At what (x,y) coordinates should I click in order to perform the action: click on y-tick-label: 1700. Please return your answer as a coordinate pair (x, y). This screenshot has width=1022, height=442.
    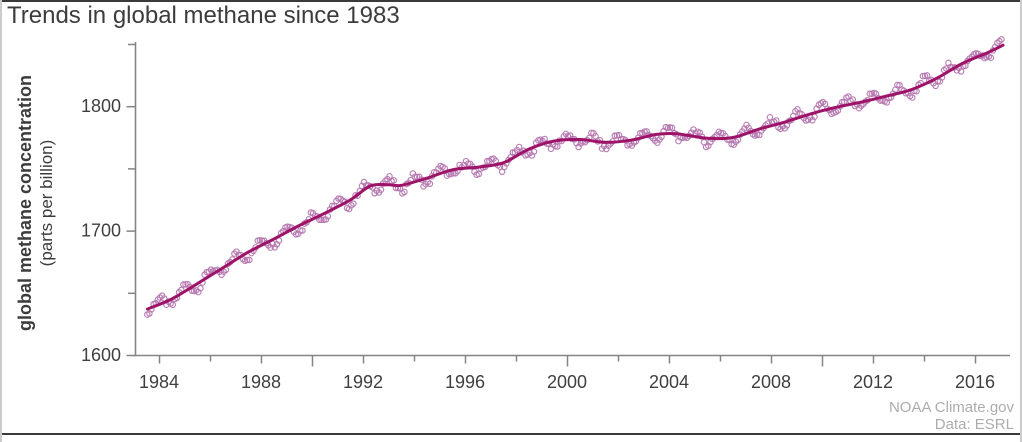
    Looking at the image, I should click on (101, 231).